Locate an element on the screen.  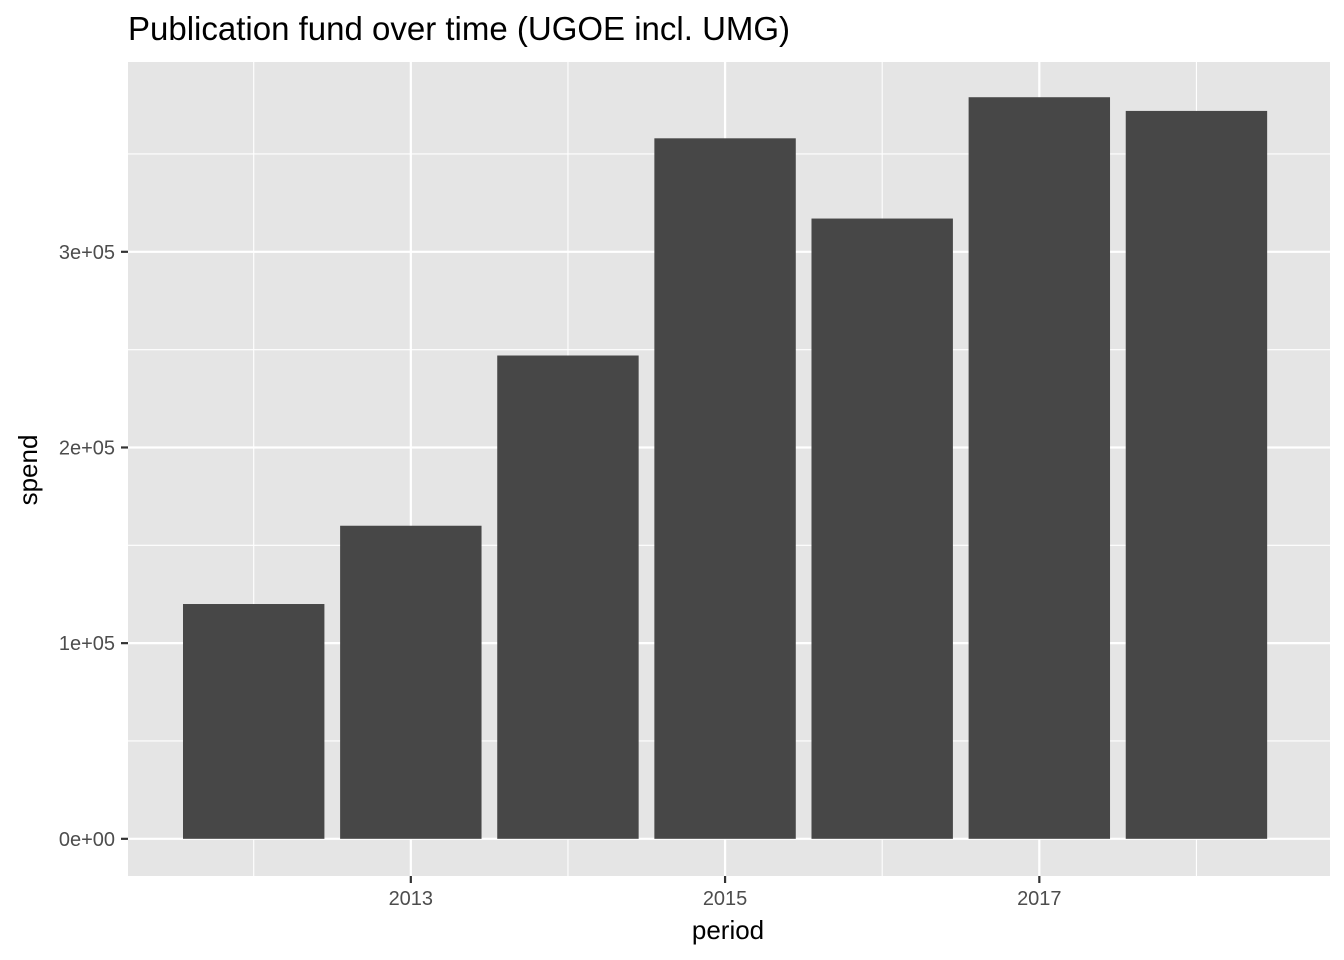
bar-2015 is located at coordinates (725, 488).